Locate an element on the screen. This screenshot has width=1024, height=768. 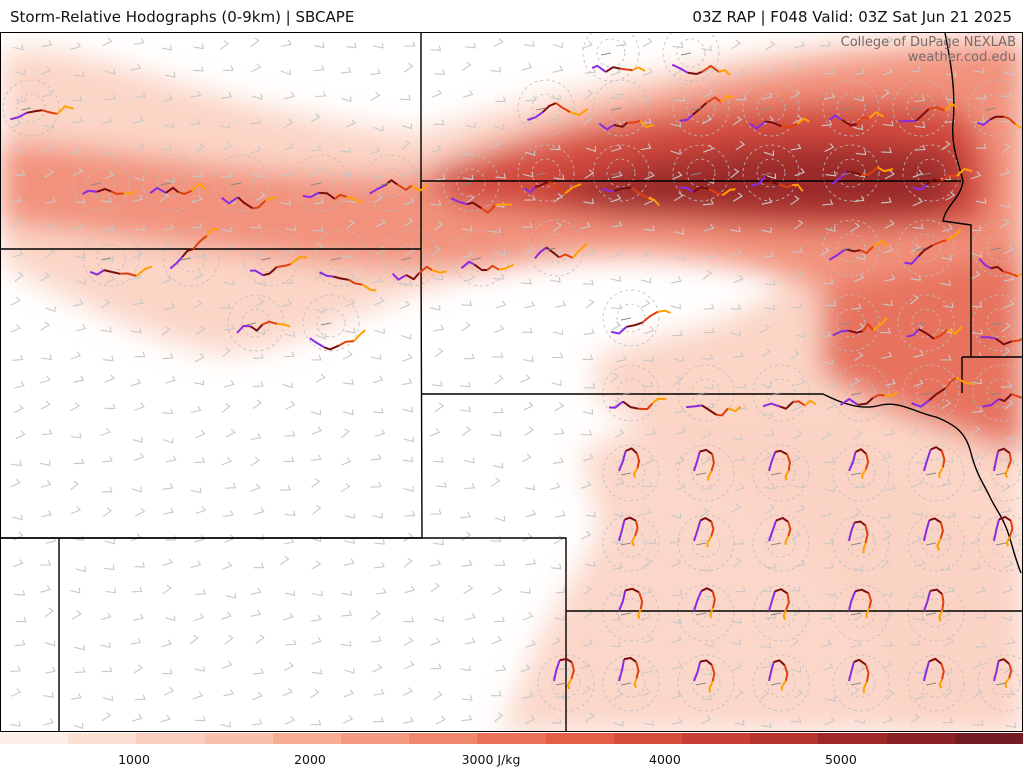
border-line is located at coordinates (421, 393).